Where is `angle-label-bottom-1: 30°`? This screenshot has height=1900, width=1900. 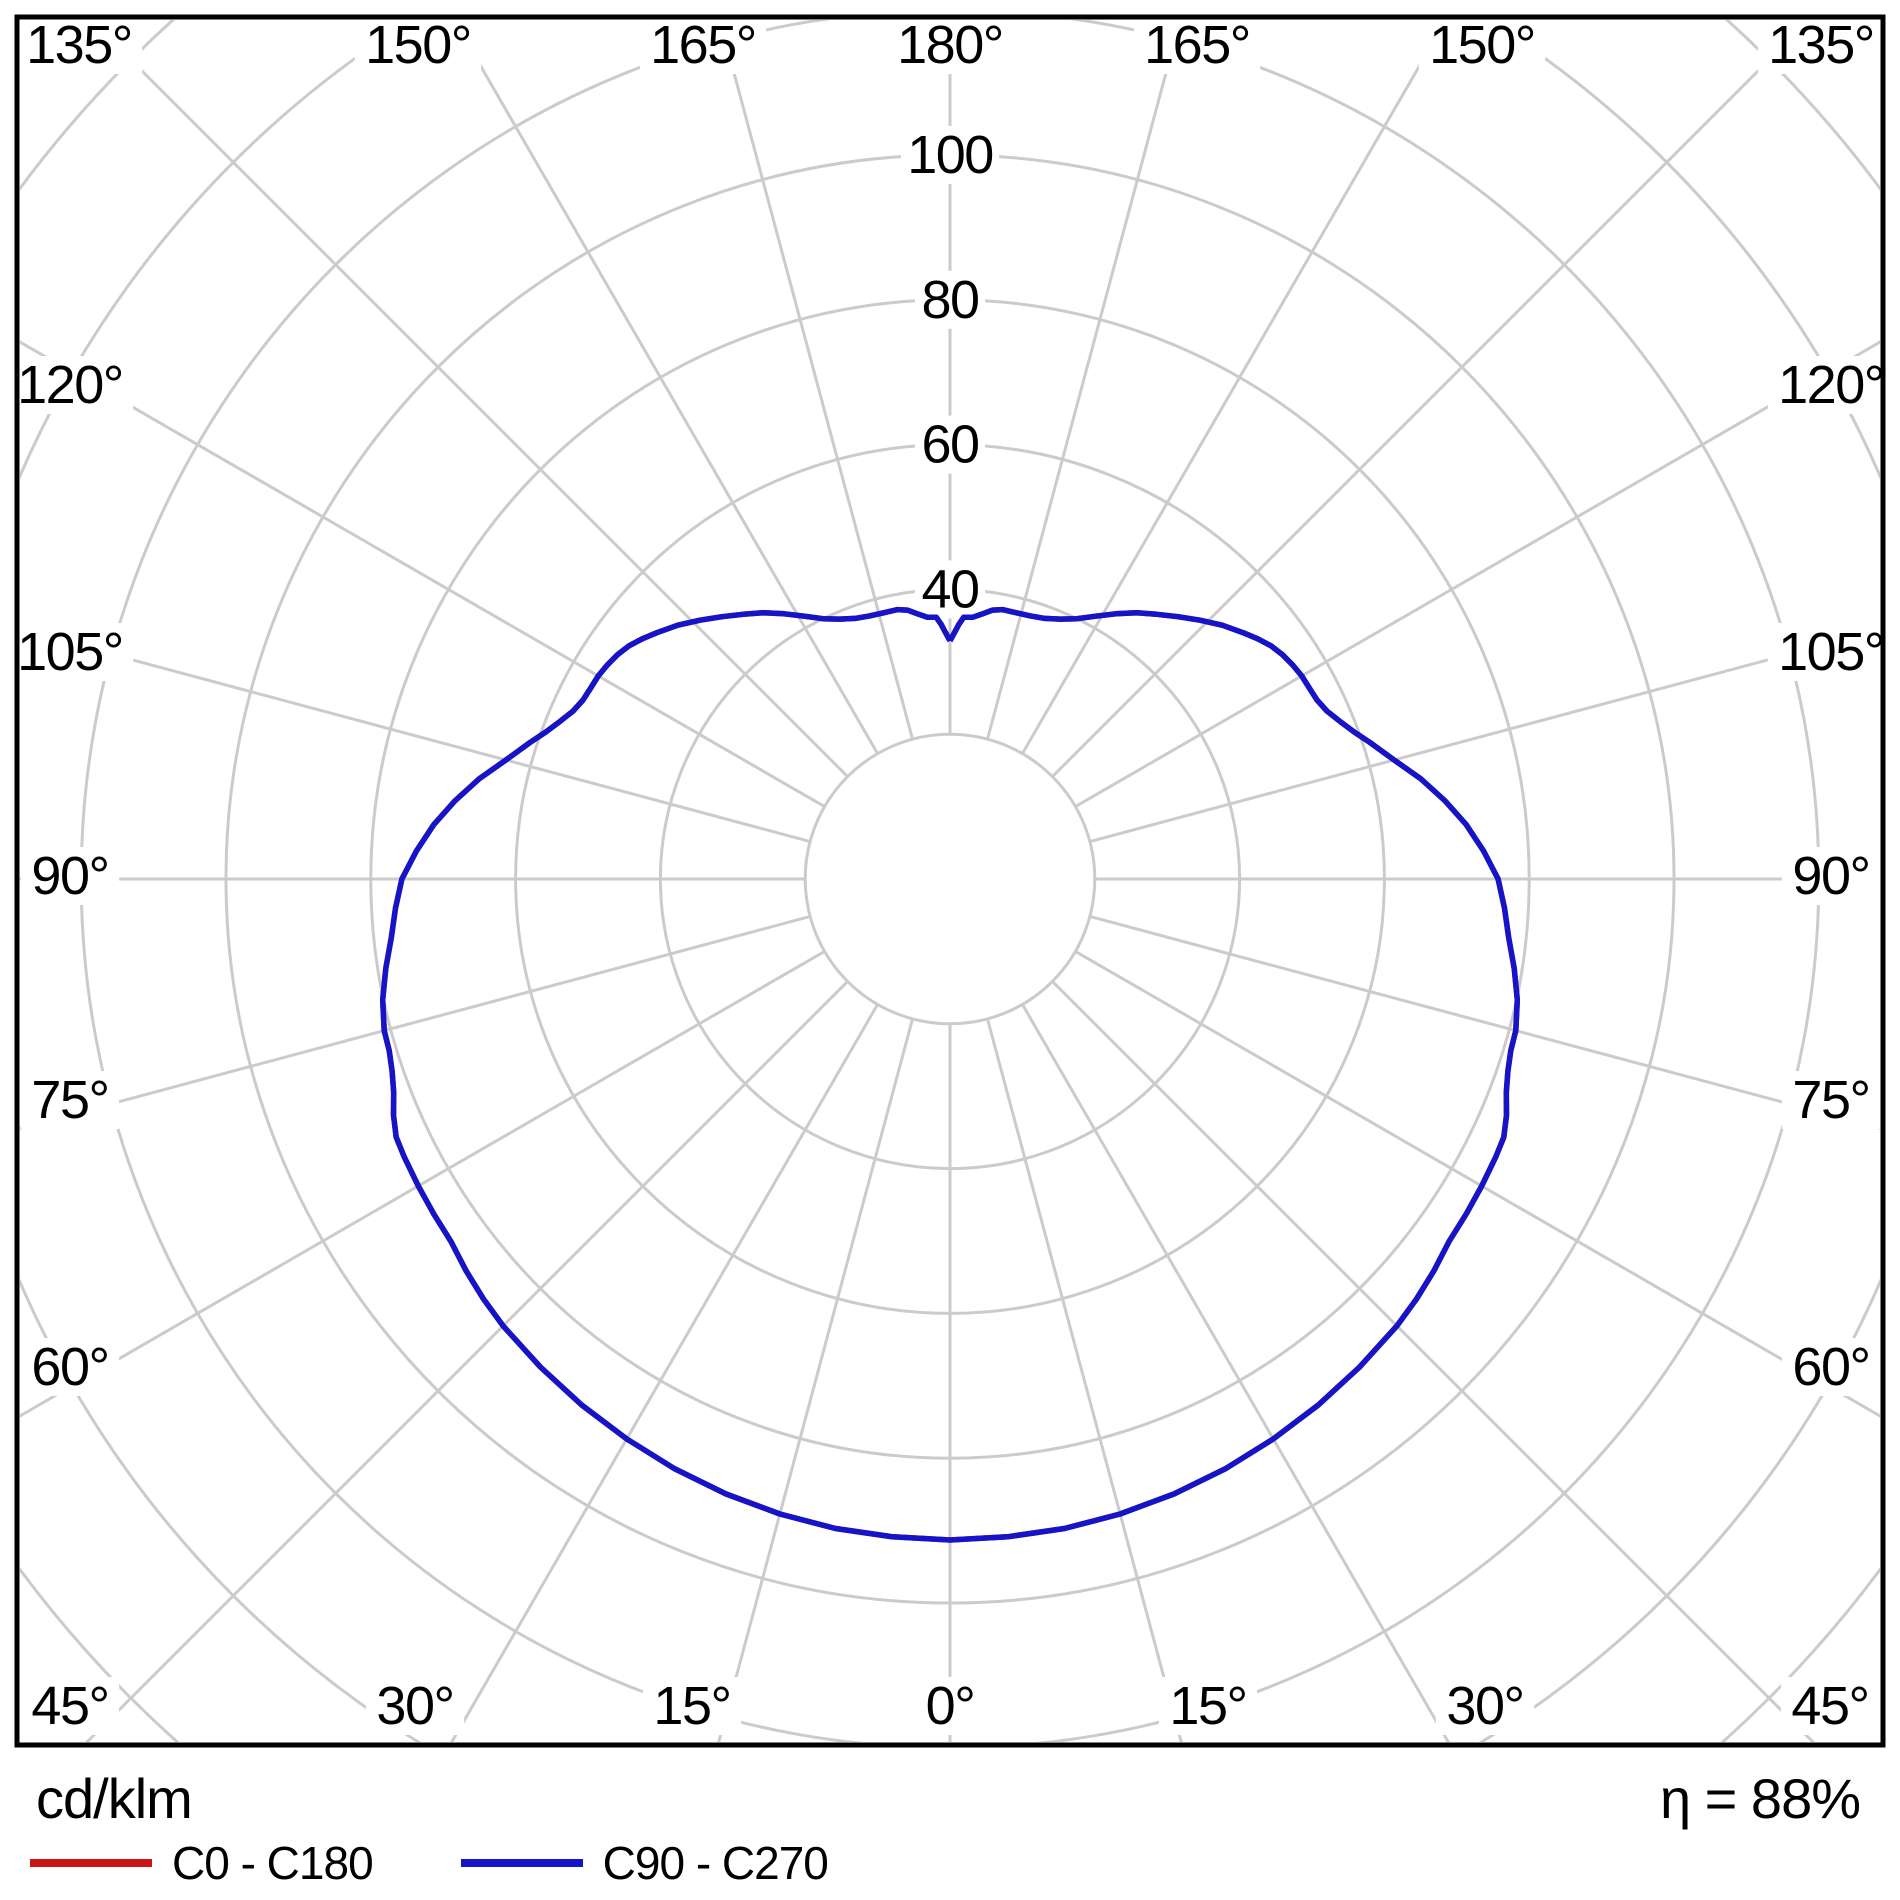 angle-label-bottom-1: 30° is located at coordinates (414, 1706).